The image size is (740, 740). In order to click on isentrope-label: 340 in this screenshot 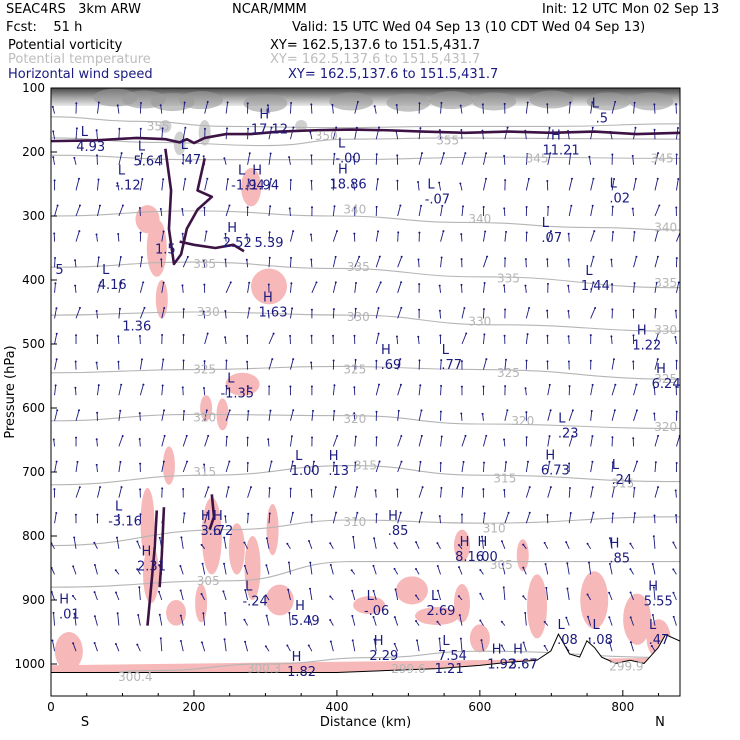, I will do `click(354, 210)`.